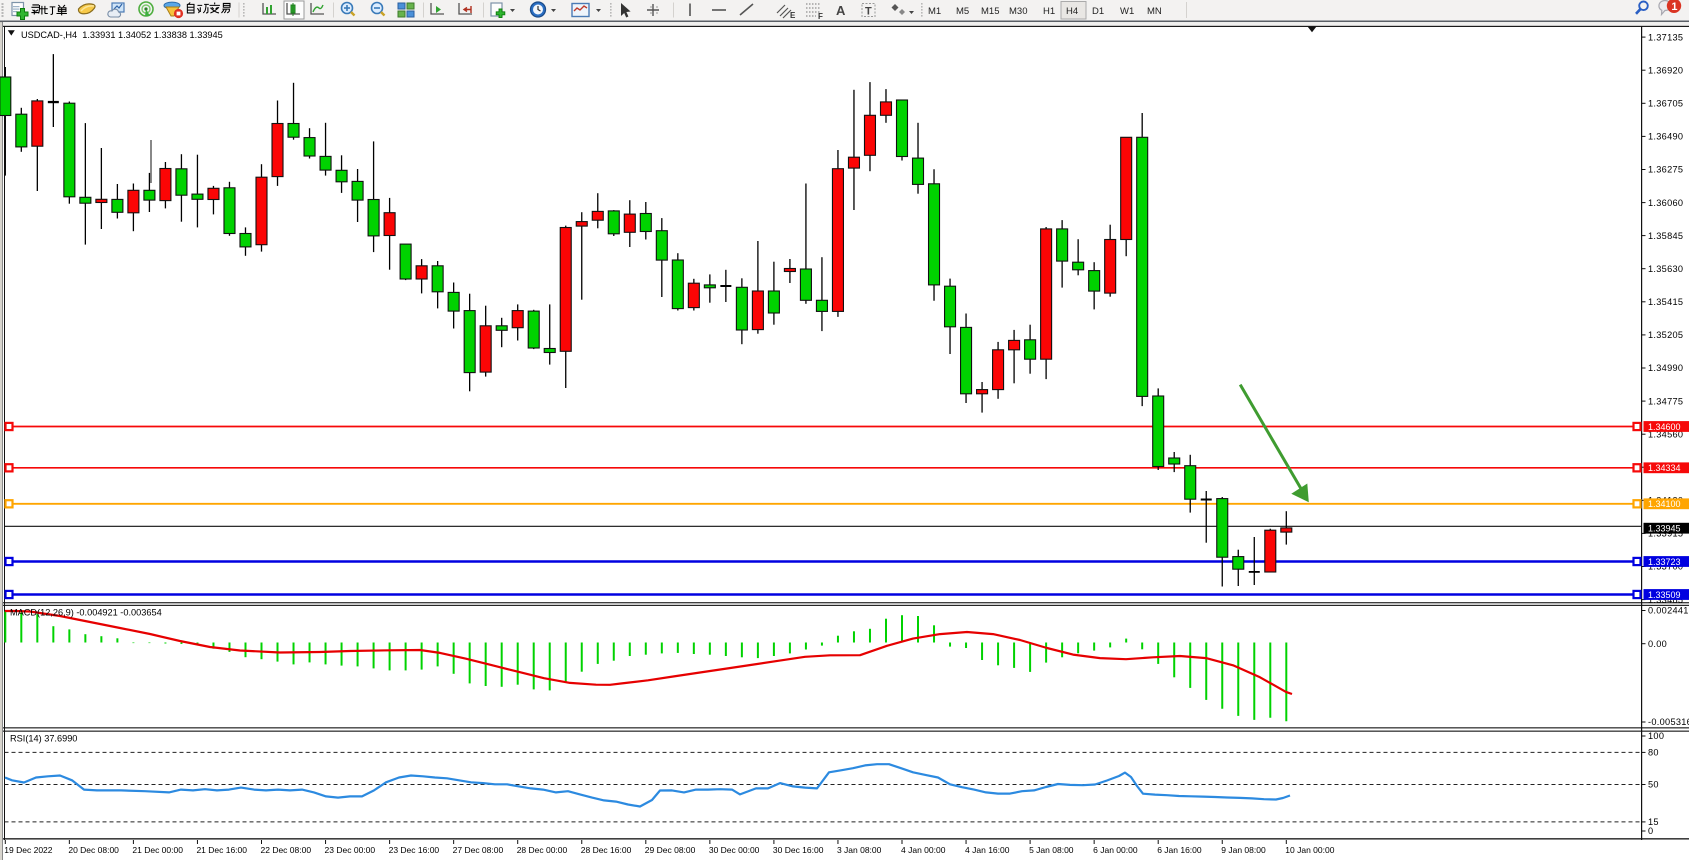 Image resolution: width=1689 pixels, height=860 pixels. Describe the element at coordinates (1664, 504) in the screenshot. I see `svg-text: 1.34100` at that location.